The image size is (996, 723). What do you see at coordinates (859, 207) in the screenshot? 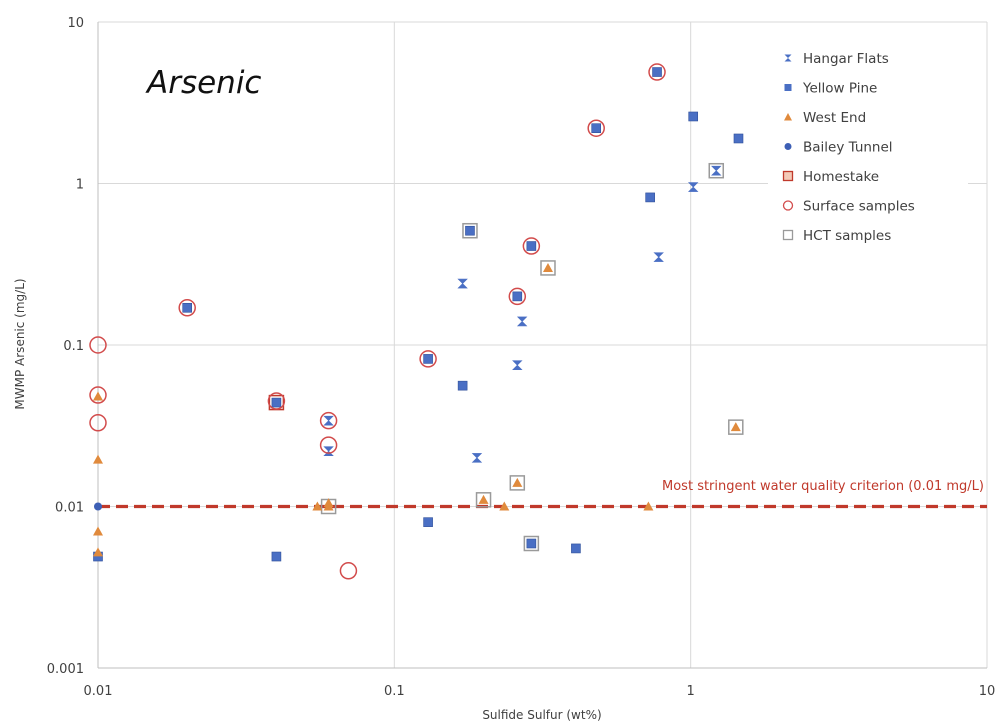
I see `legend-label: Surface samples` at bounding box center [859, 207].